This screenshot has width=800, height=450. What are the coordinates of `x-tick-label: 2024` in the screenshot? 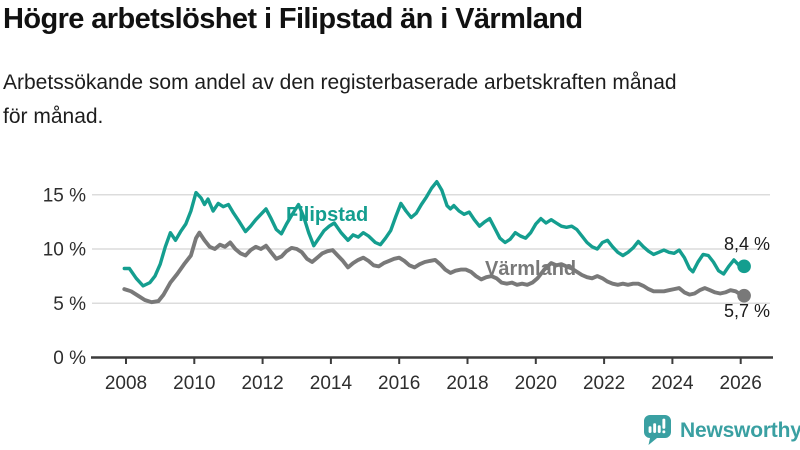 It's located at (672, 383).